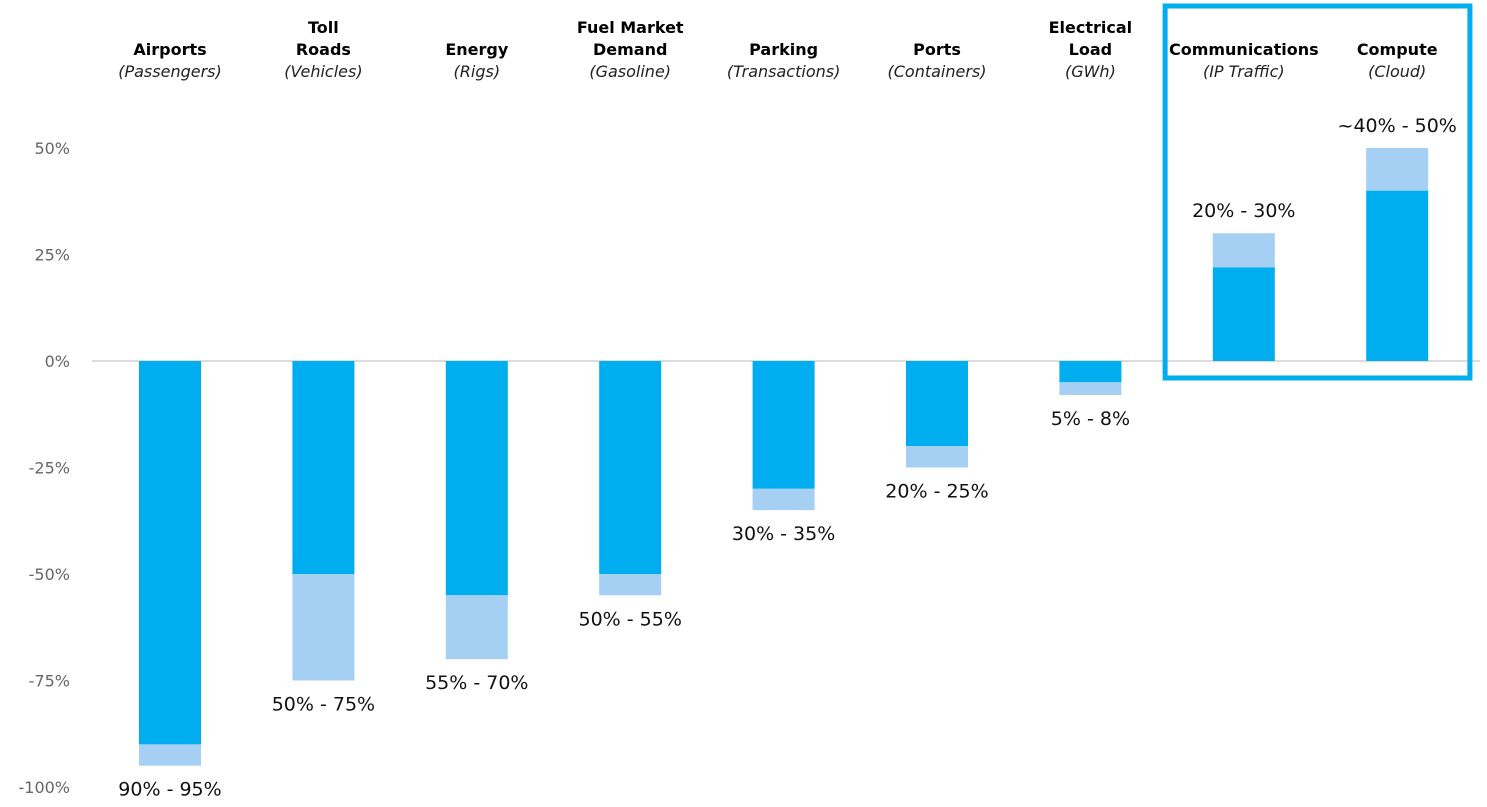  What do you see at coordinates (49, 574) in the screenshot?
I see `y-tick-label: -50%` at bounding box center [49, 574].